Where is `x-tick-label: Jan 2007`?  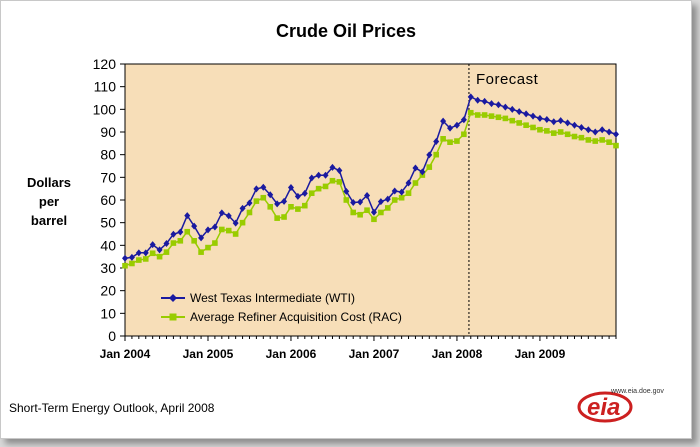
x-tick-label: Jan 2007 is located at coordinates (374, 354).